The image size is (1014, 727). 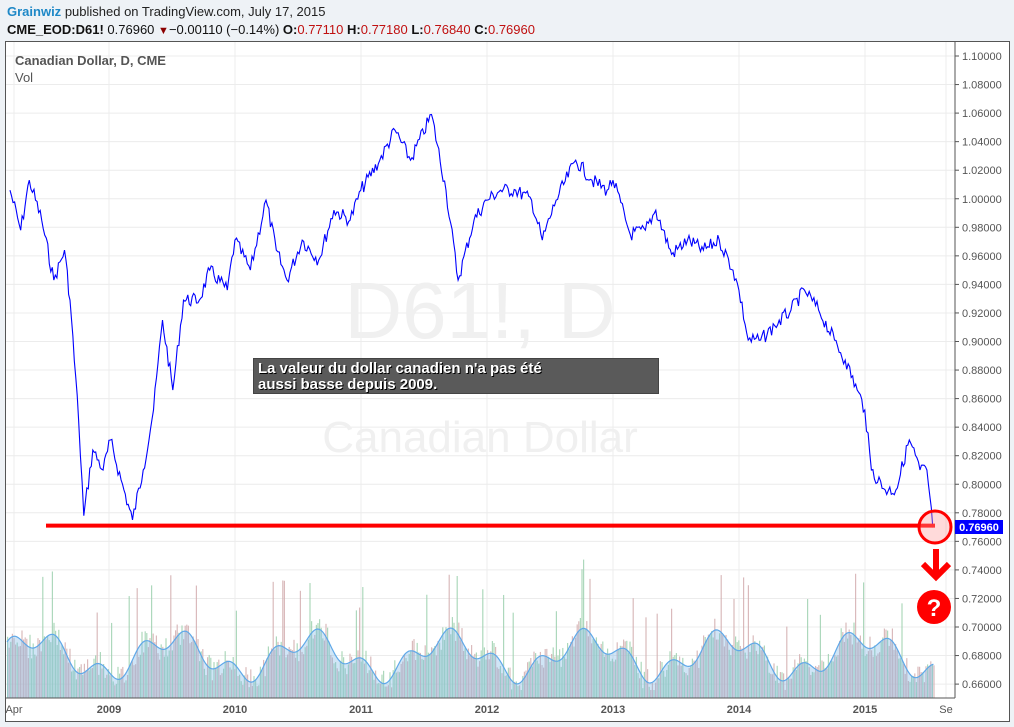 I want to click on y-tick-label: 0.74000, so click(x=982, y=571).